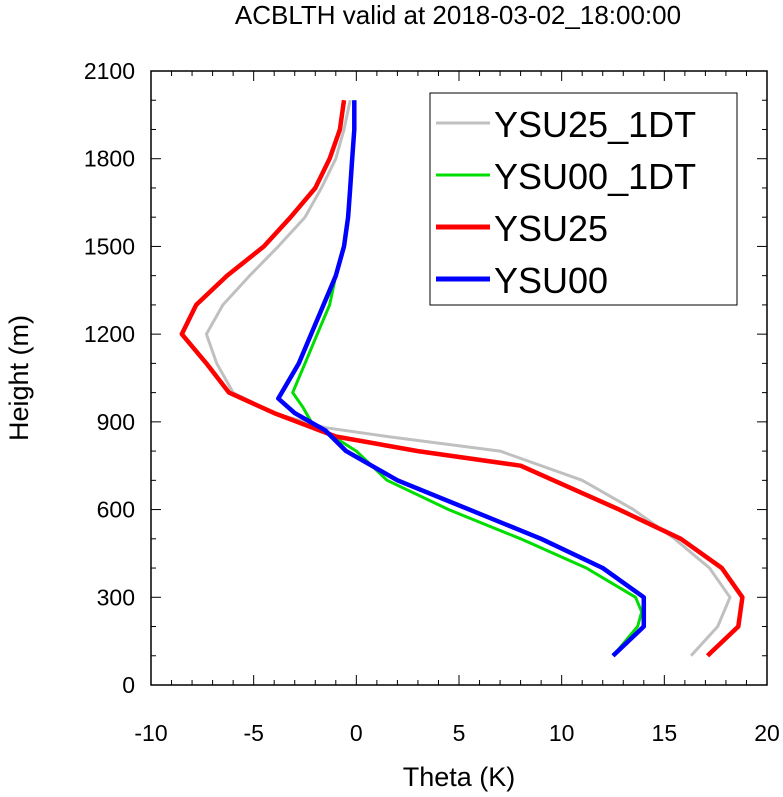  Describe the element at coordinates (551, 228) in the screenshot. I see `legend-label: YSU25` at that location.